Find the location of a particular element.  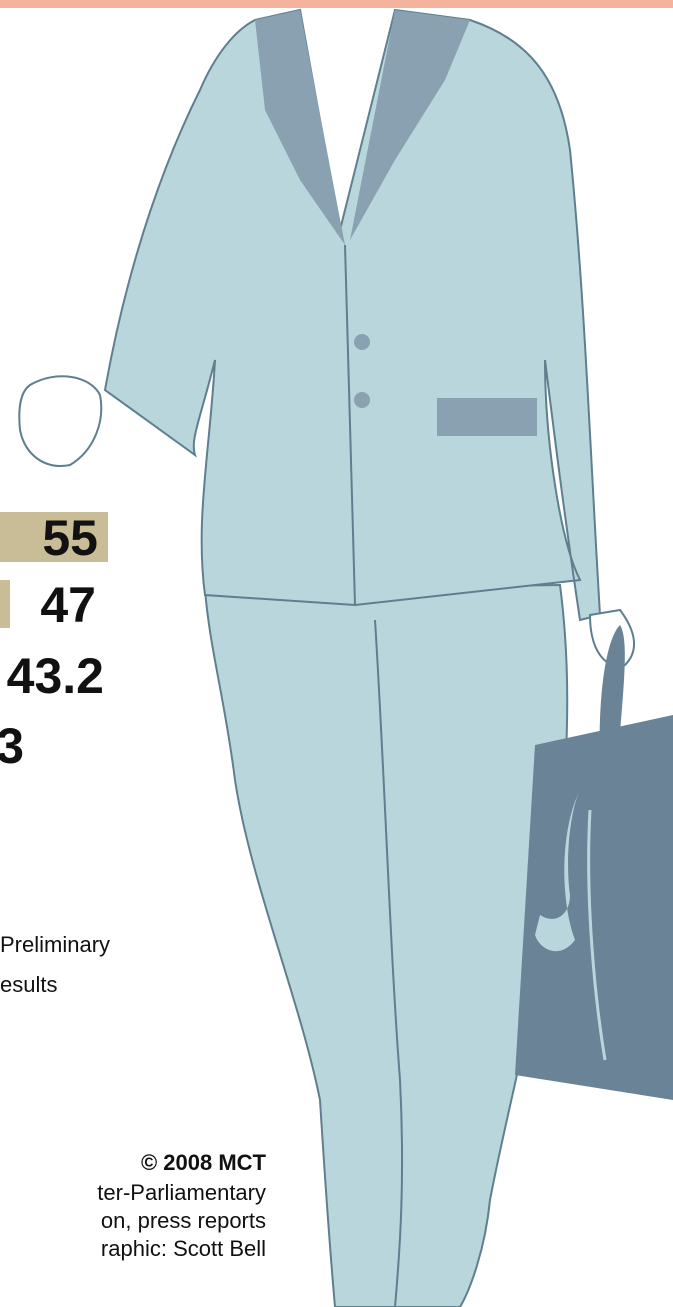

top-band is located at coordinates (336, 4).